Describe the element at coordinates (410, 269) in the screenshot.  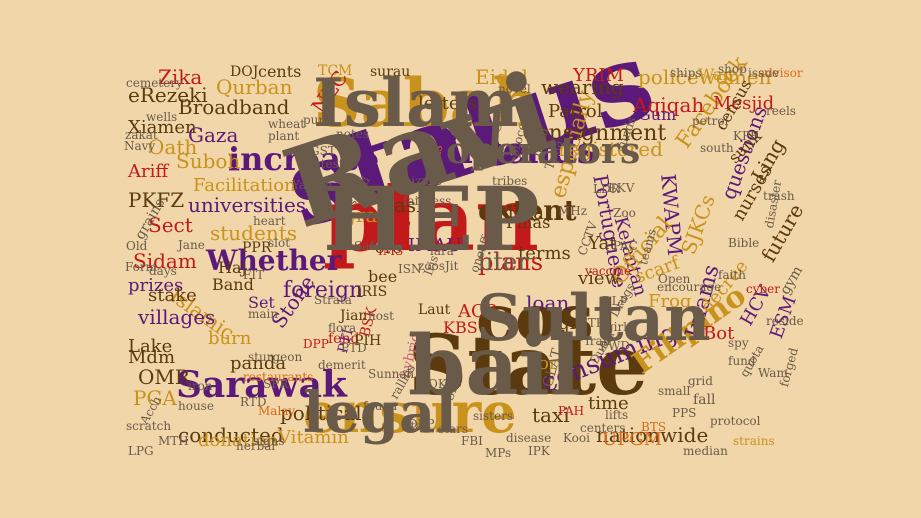
I see `word-isn: ISN` at that location.